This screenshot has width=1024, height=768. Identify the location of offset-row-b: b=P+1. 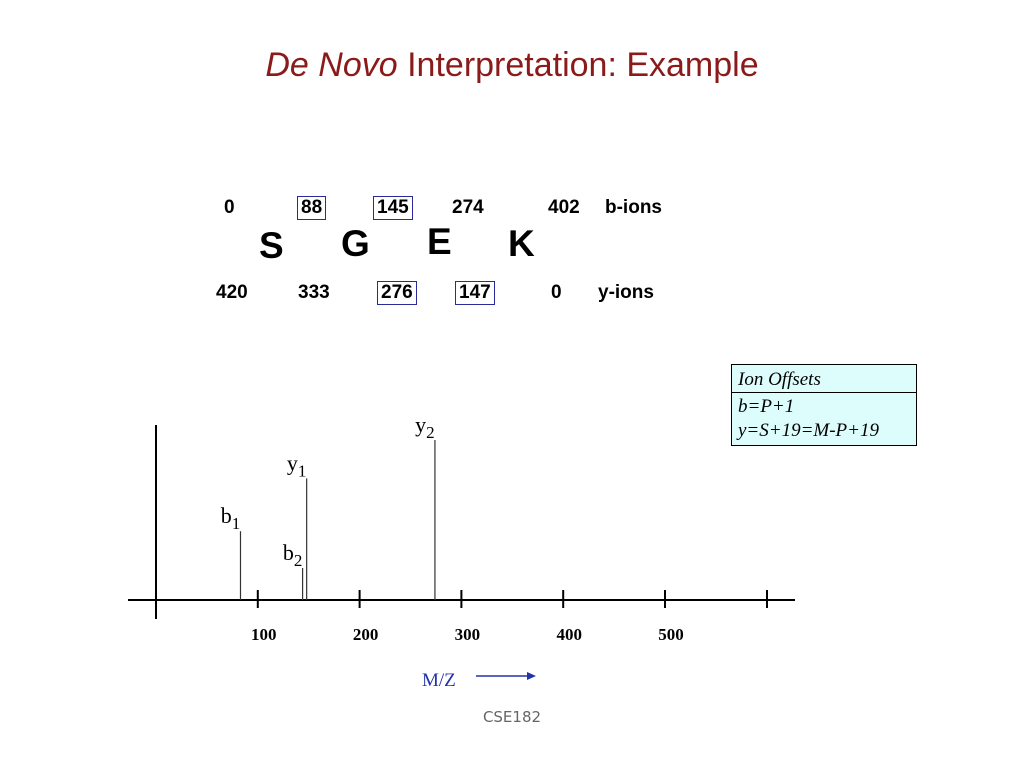
(766, 406).